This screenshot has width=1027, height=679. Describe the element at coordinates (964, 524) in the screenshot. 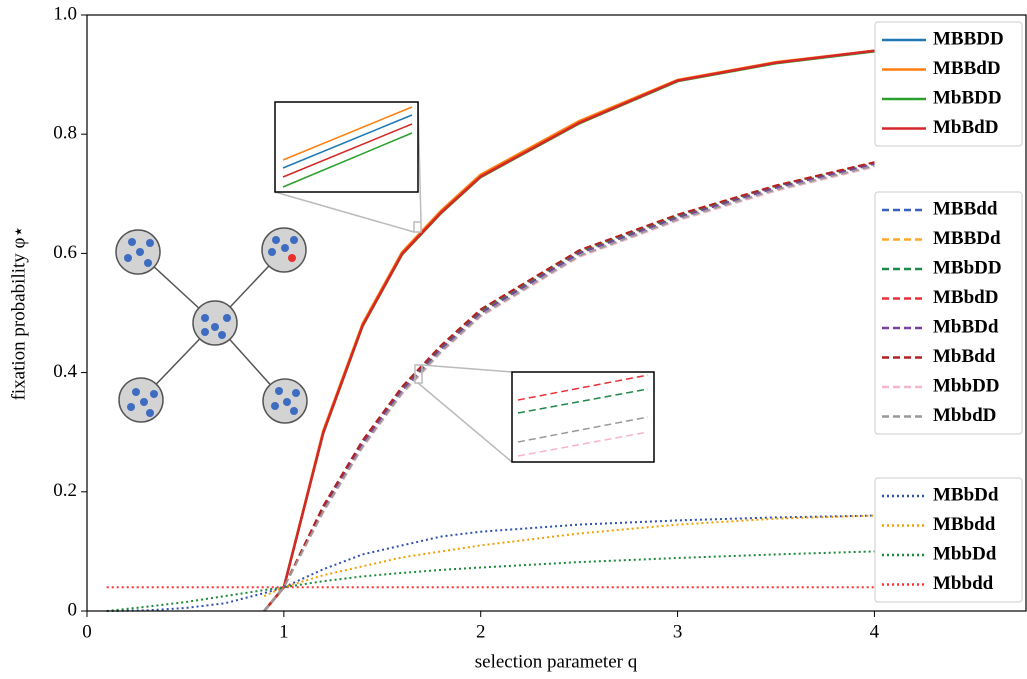

I see `legend-label: MBbdd` at that location.